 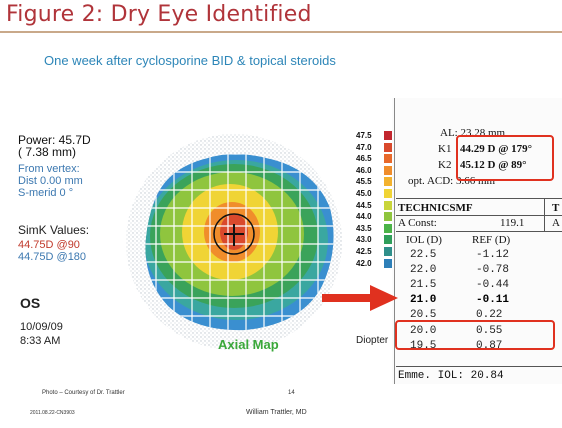 I want to click on emmetropic-iol: Emme. IOL: 20.84, so click(x=451, y=376).